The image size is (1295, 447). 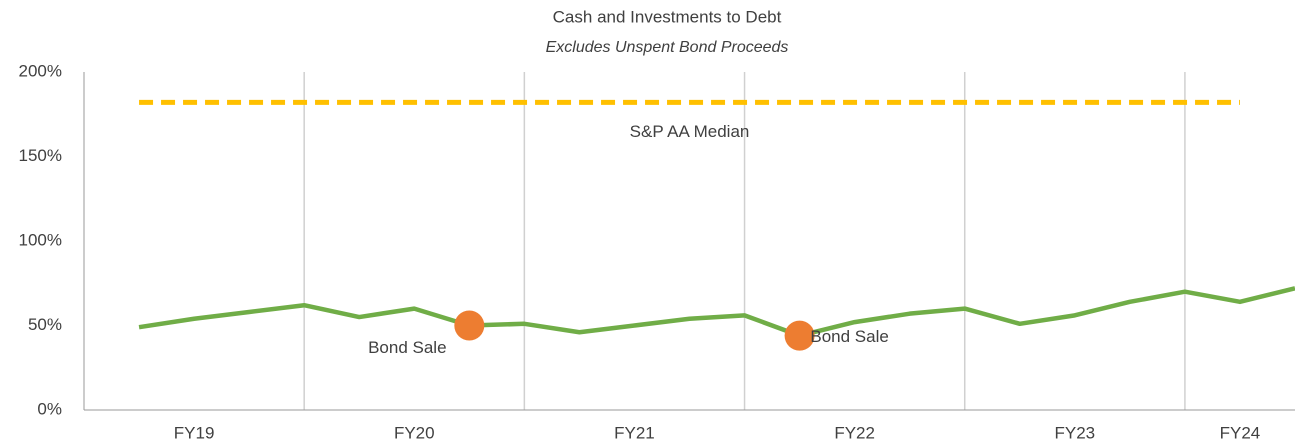 What do you see at coordinates (634, 432) in the screenshot?
I see `x-tick-label: FY21` at bounding box center [634, 432].